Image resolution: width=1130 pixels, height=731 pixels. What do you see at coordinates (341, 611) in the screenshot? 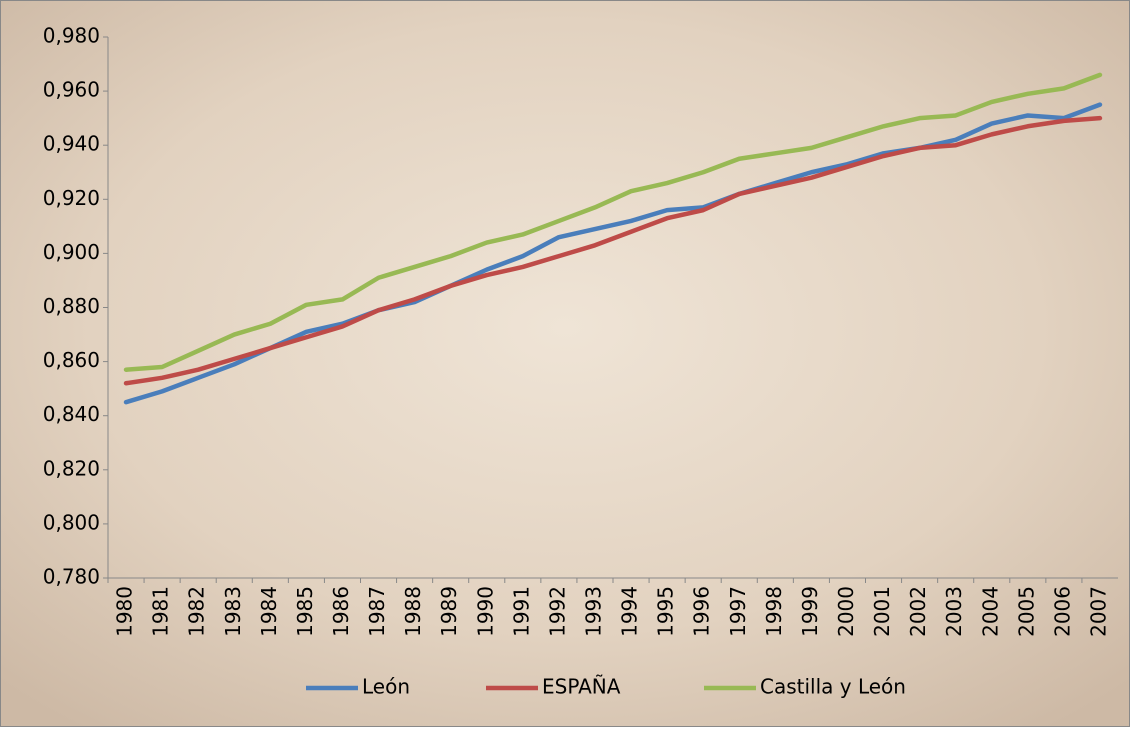
I see `x-tick-label: 1986` at bounding box center [341, 611].